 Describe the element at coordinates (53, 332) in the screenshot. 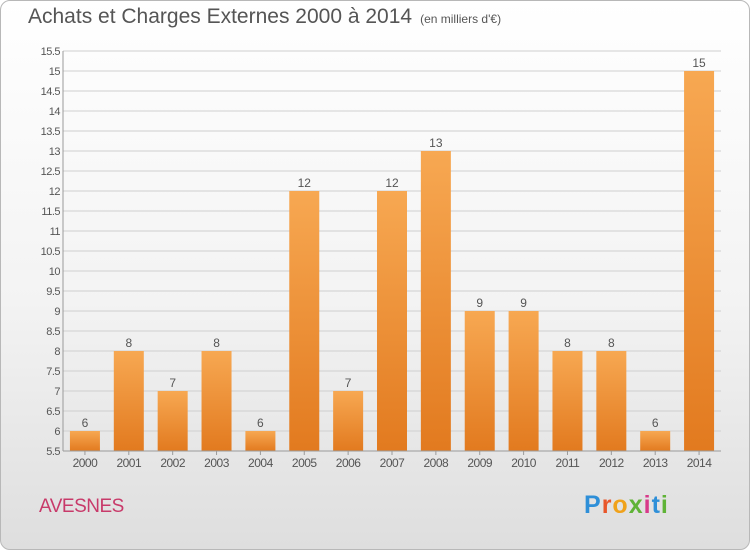

I see `y-tick-label: 8.5` at that location.